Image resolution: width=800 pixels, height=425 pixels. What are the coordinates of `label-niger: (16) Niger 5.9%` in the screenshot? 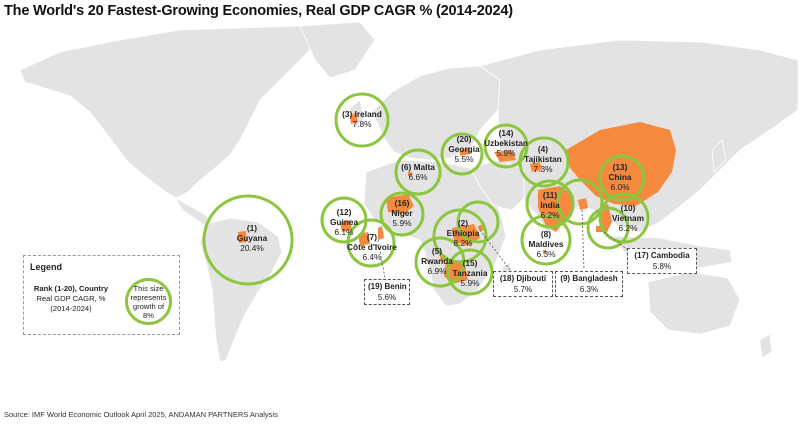 It's located at (402, 213).